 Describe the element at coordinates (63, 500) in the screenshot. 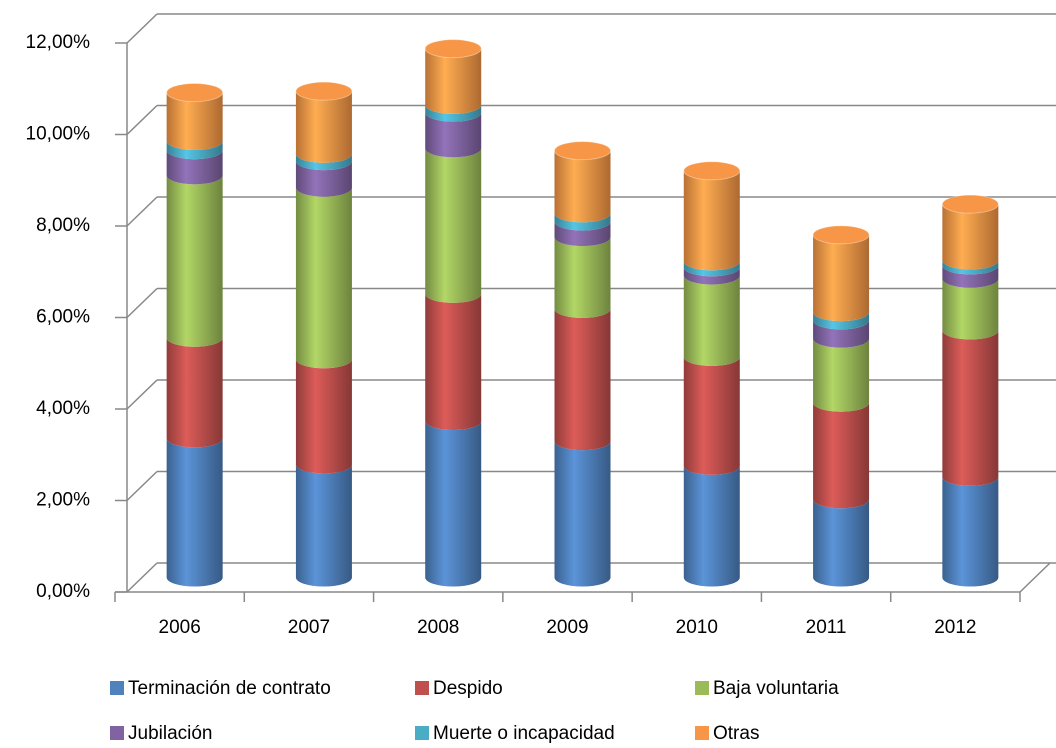

I see `y-tick-label: 2,00%` at that location.